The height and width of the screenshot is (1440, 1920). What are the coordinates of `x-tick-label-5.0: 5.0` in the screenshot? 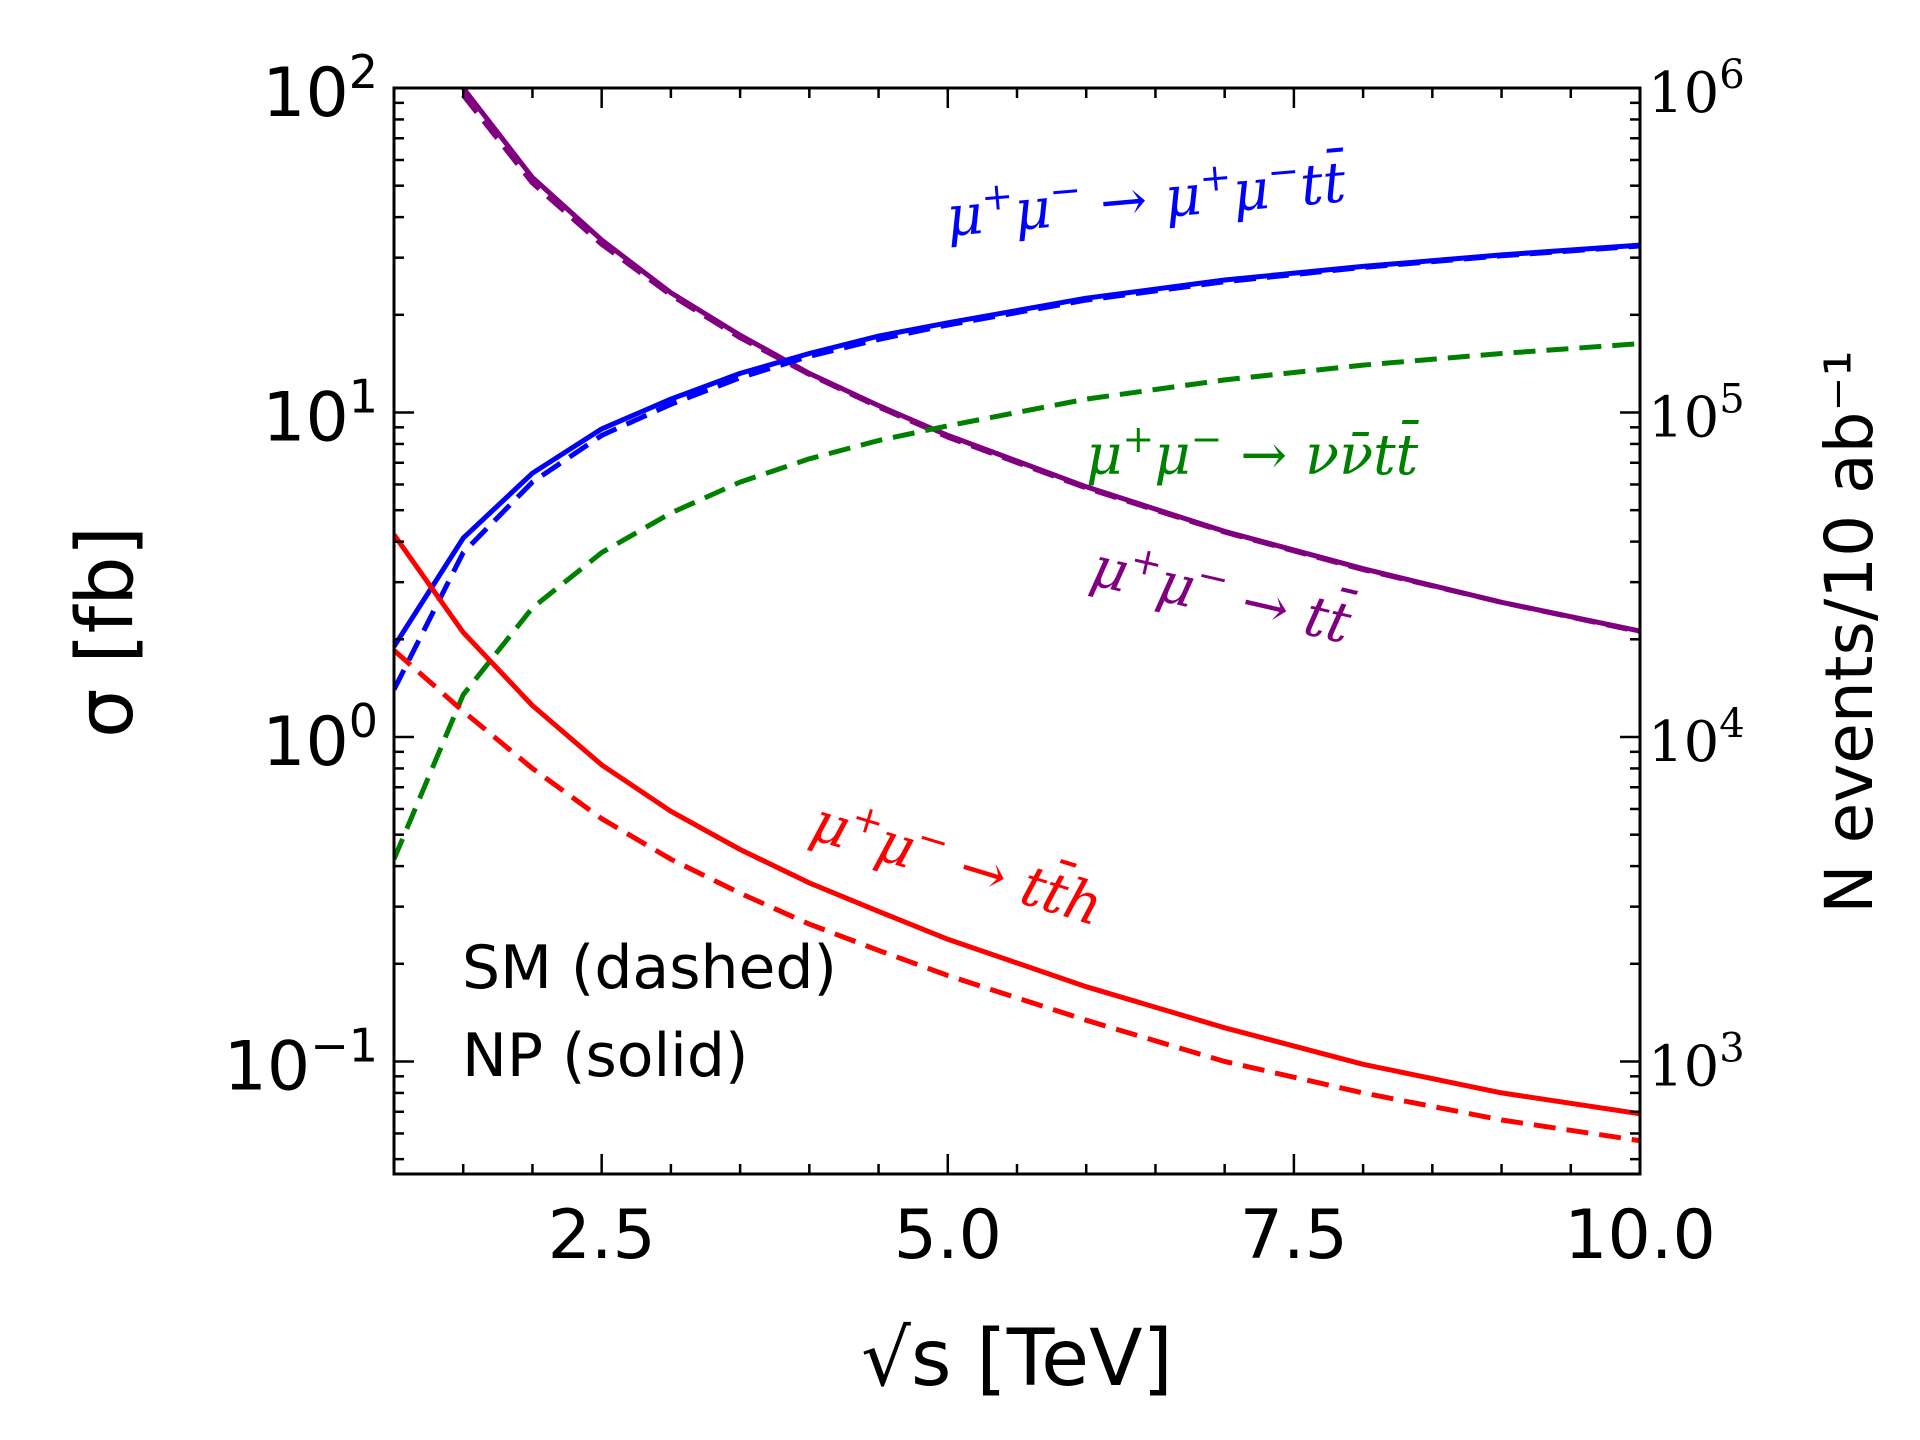 It's located at (948, 1235).